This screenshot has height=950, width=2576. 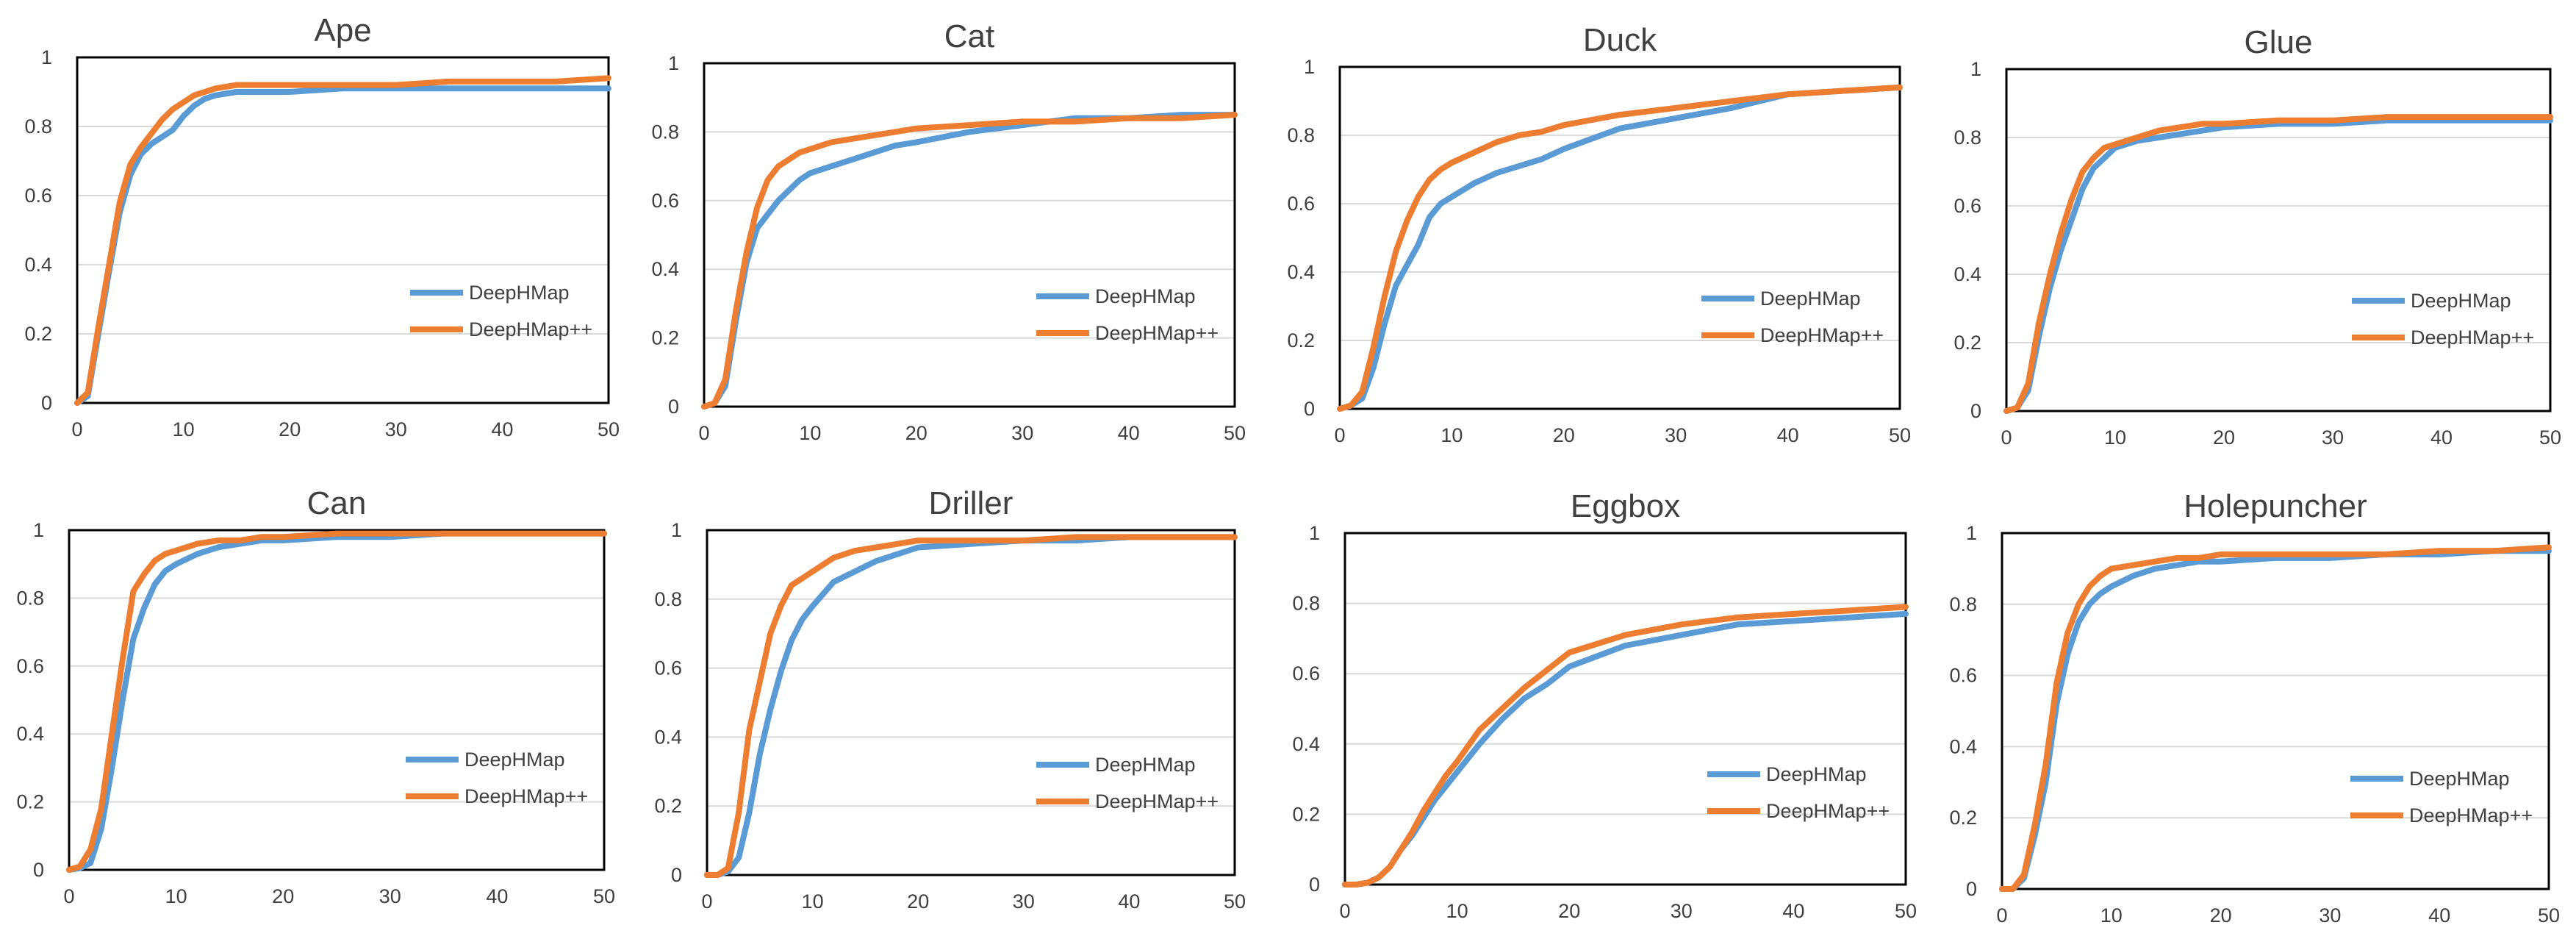 What do you see at coordinates (969, 36) in the screenshot?
I see `chart-title: Cat` at bounding box center [969, 36].